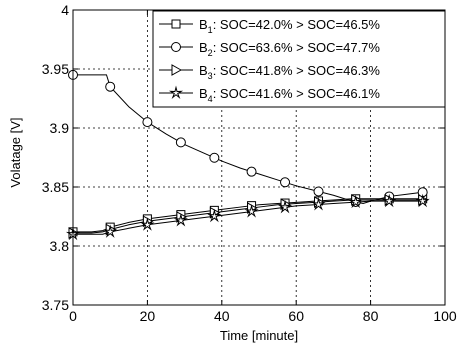 The width and height of the screenshot is (465, 349). Describe the element at coordinates (296, 316) in the screenshot. I see `x-tick-label: 60` at that location.